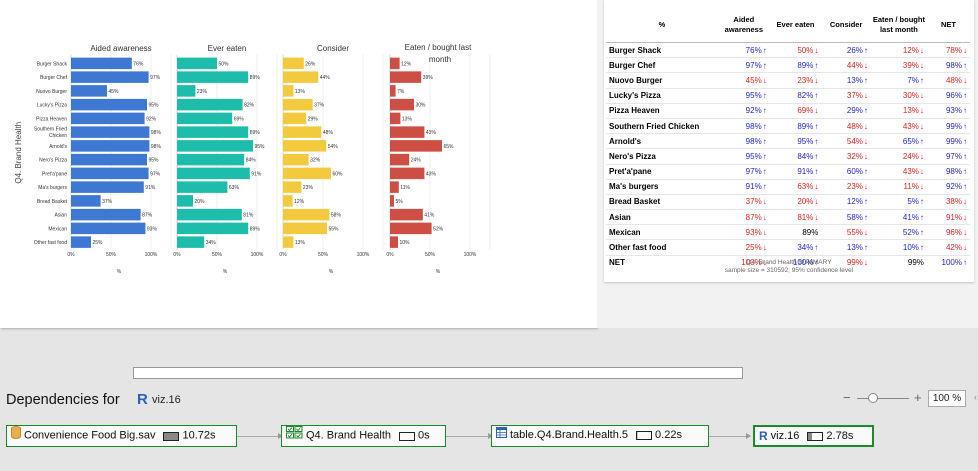 The width and height of the screenshot is (978, 471). What do you see at coordinates (975, 397) in the screenshot?
I see `collapse-chevron-icon: ‹` at bounding box center [975, 397].